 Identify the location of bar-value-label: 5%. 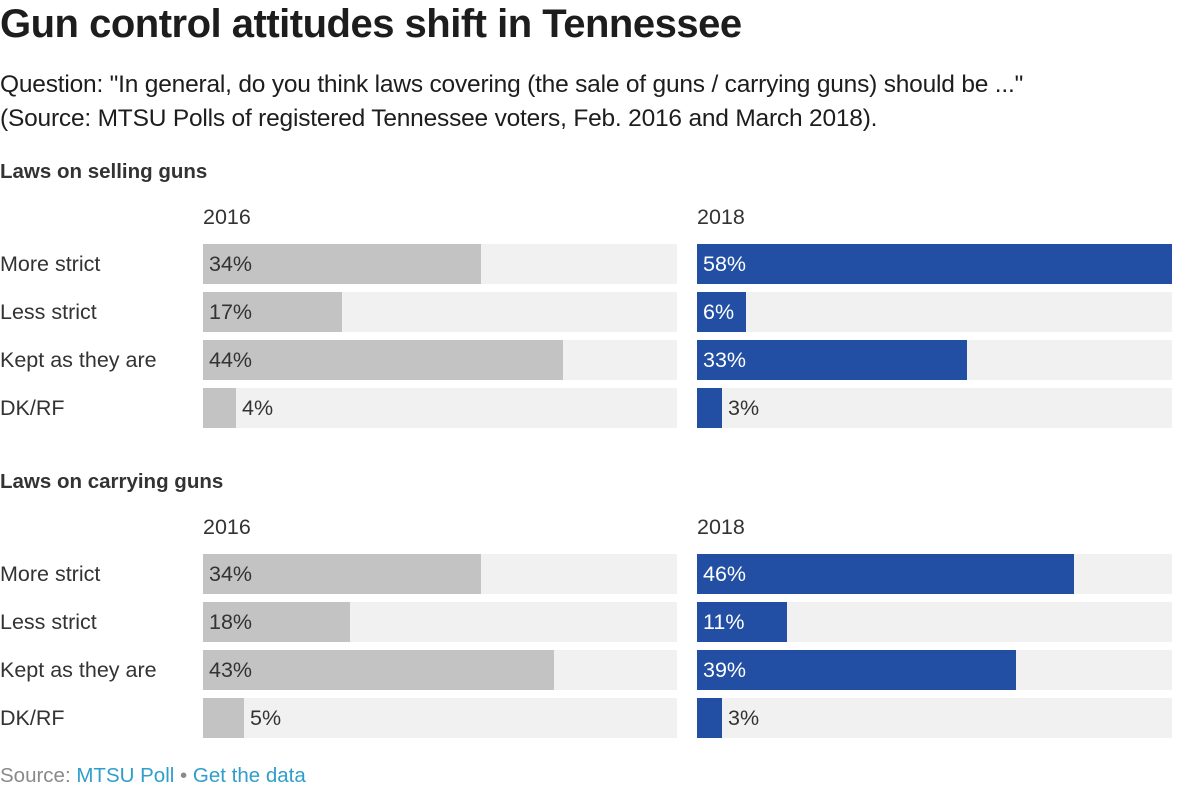
(266, 718).